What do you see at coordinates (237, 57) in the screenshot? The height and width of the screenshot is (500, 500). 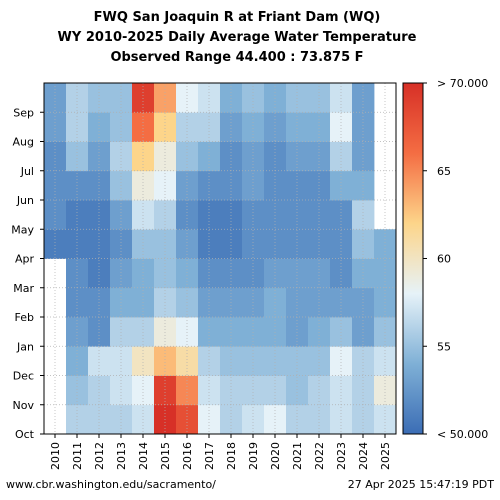 I see `chart-title-line-3: Observed Range 44.400 : 73.875 F` at bounding box center [237, 57].